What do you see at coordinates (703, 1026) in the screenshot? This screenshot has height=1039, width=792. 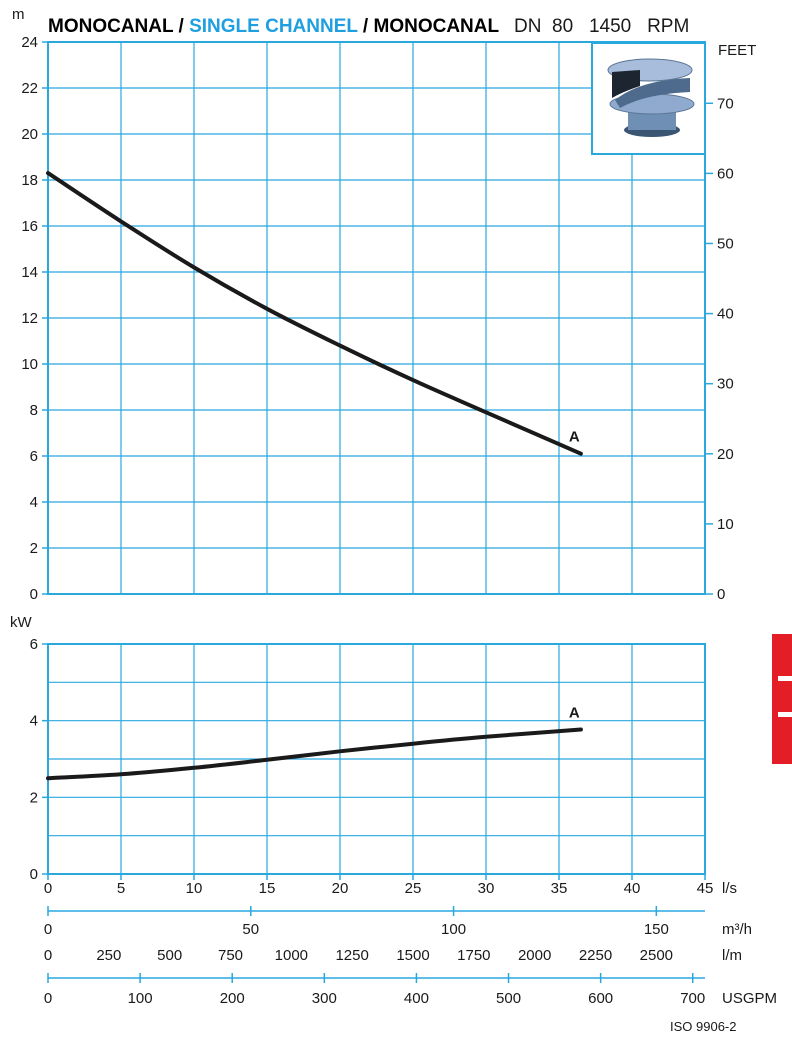 I see `standard-footer: ISO 9906-2` at bounding box center [703, 1026].